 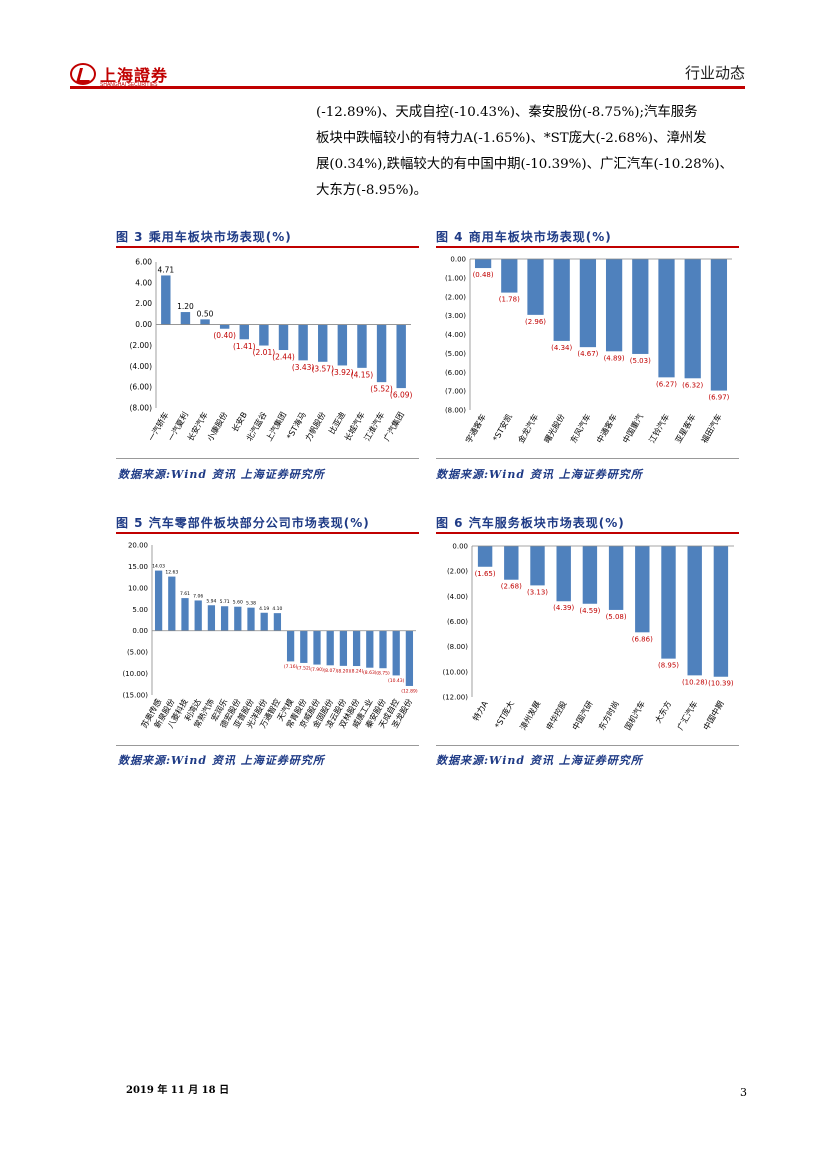 I want to click on data-label: 4.71, so click(x=165, y=269).